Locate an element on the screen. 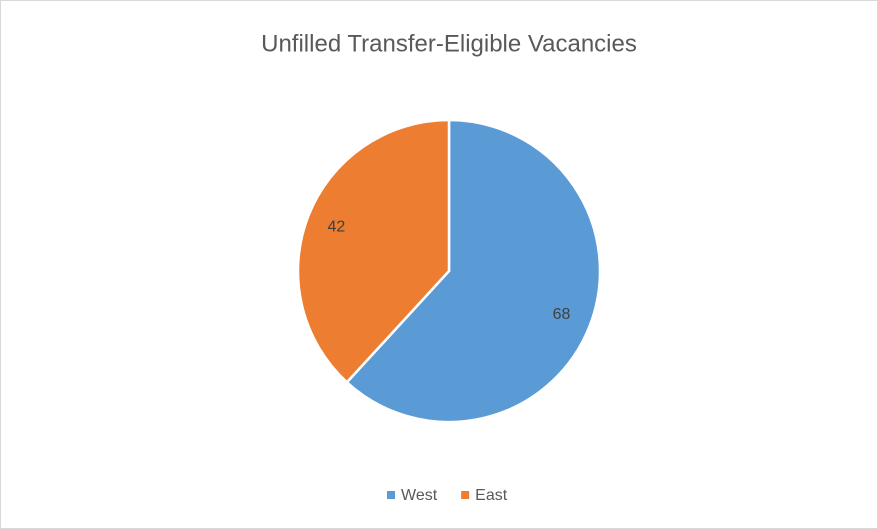  data-label: 42 is located at coordinates (337, 226).